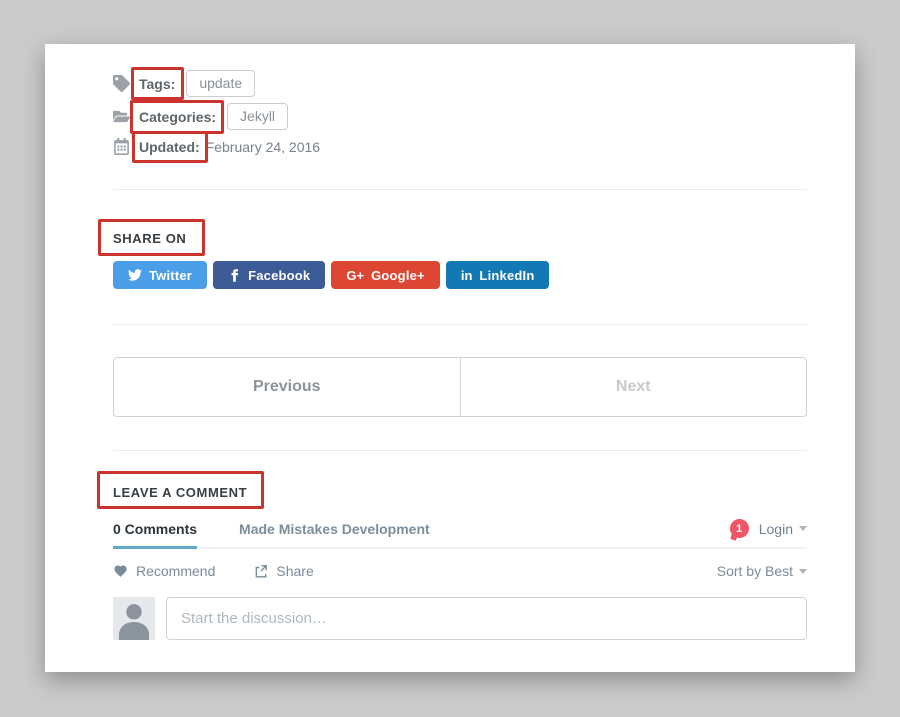  What do you see at coordinates (460, 146) in the screenshot?
I see `updated-row: Updated: February 24, 2016` at bounding box center [460, 146].